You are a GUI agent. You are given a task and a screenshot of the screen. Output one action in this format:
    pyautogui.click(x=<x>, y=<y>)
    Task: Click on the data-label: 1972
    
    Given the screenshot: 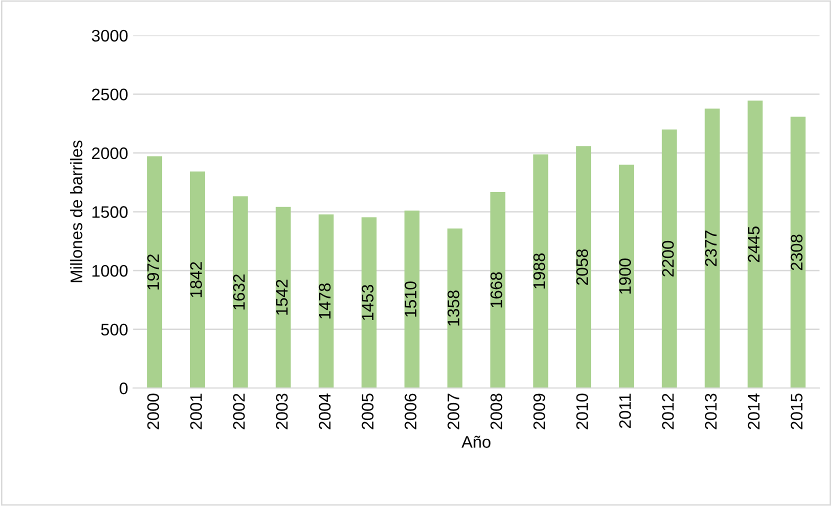 What is the action you would take?
    pyautogui.click(x=153, y=272)
    